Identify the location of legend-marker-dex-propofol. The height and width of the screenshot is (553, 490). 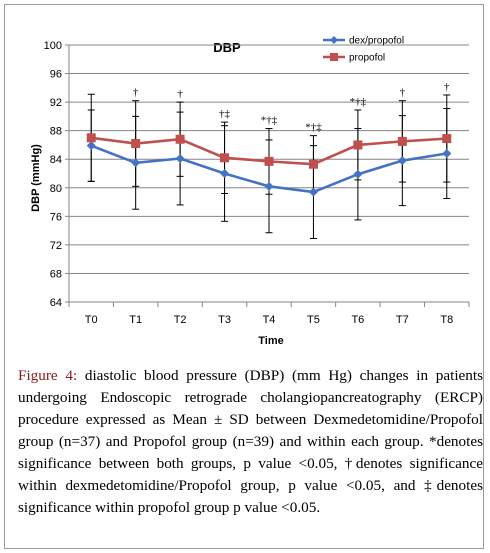
(334, 40).